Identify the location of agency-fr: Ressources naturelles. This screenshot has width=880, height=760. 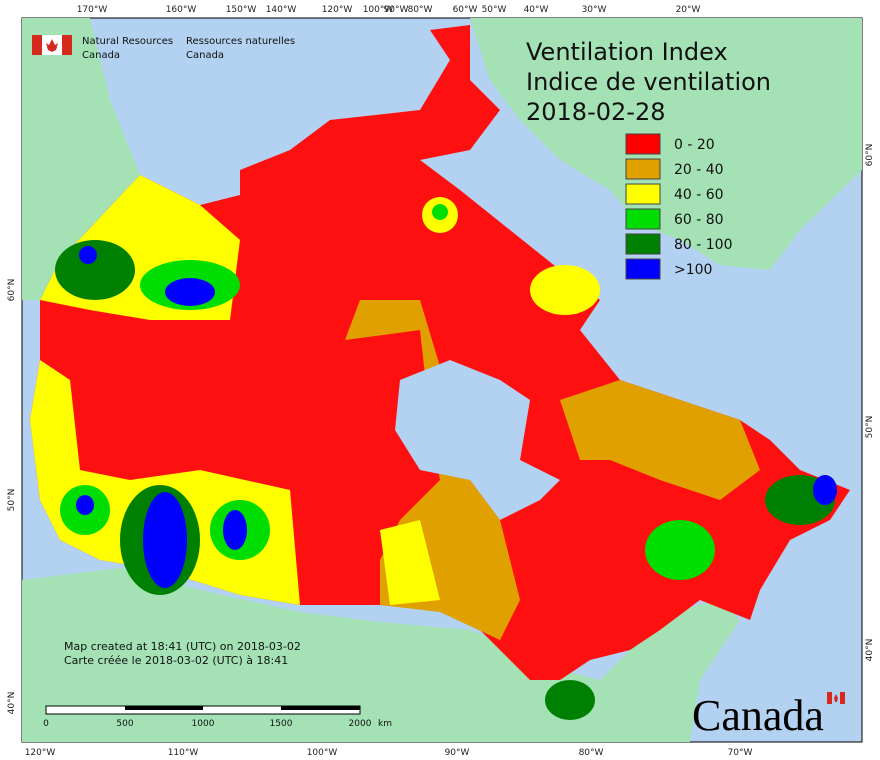
(240, 41).